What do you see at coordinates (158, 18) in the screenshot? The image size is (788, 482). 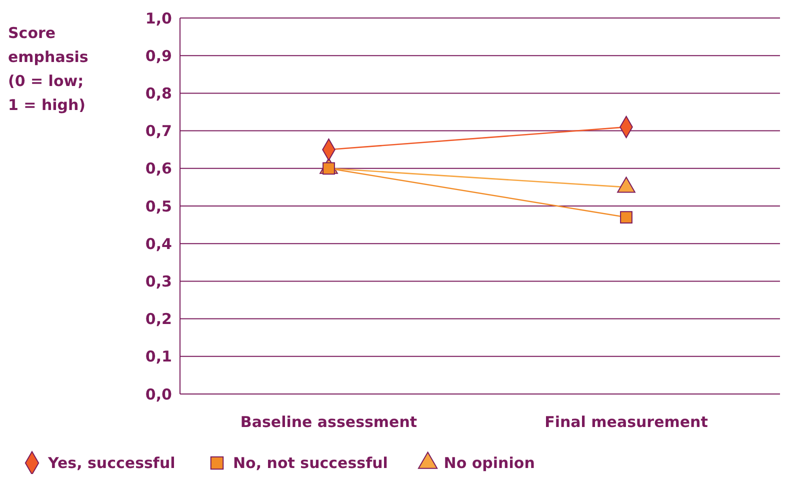 I see `y-tick-label: 1,0` at bounding box center [158, 18].